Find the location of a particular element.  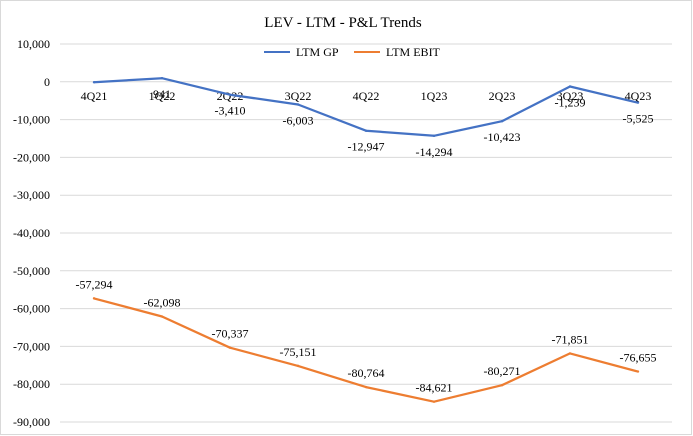

x-tick-label: 3Q23 is located at coordinates (570, 96).